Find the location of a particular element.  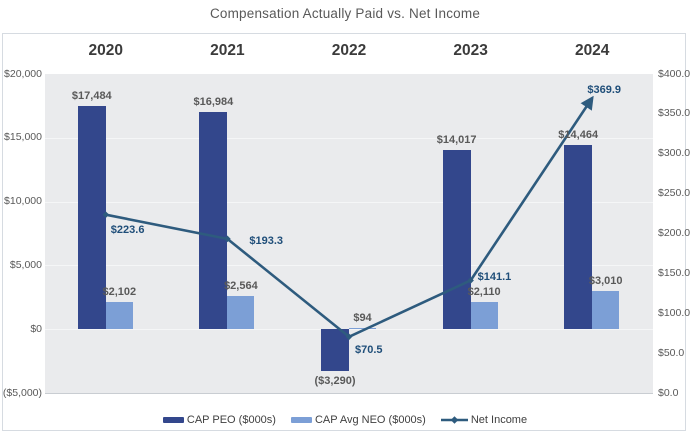

line-value-label: $369.9 is located at coordinates (604, 90).